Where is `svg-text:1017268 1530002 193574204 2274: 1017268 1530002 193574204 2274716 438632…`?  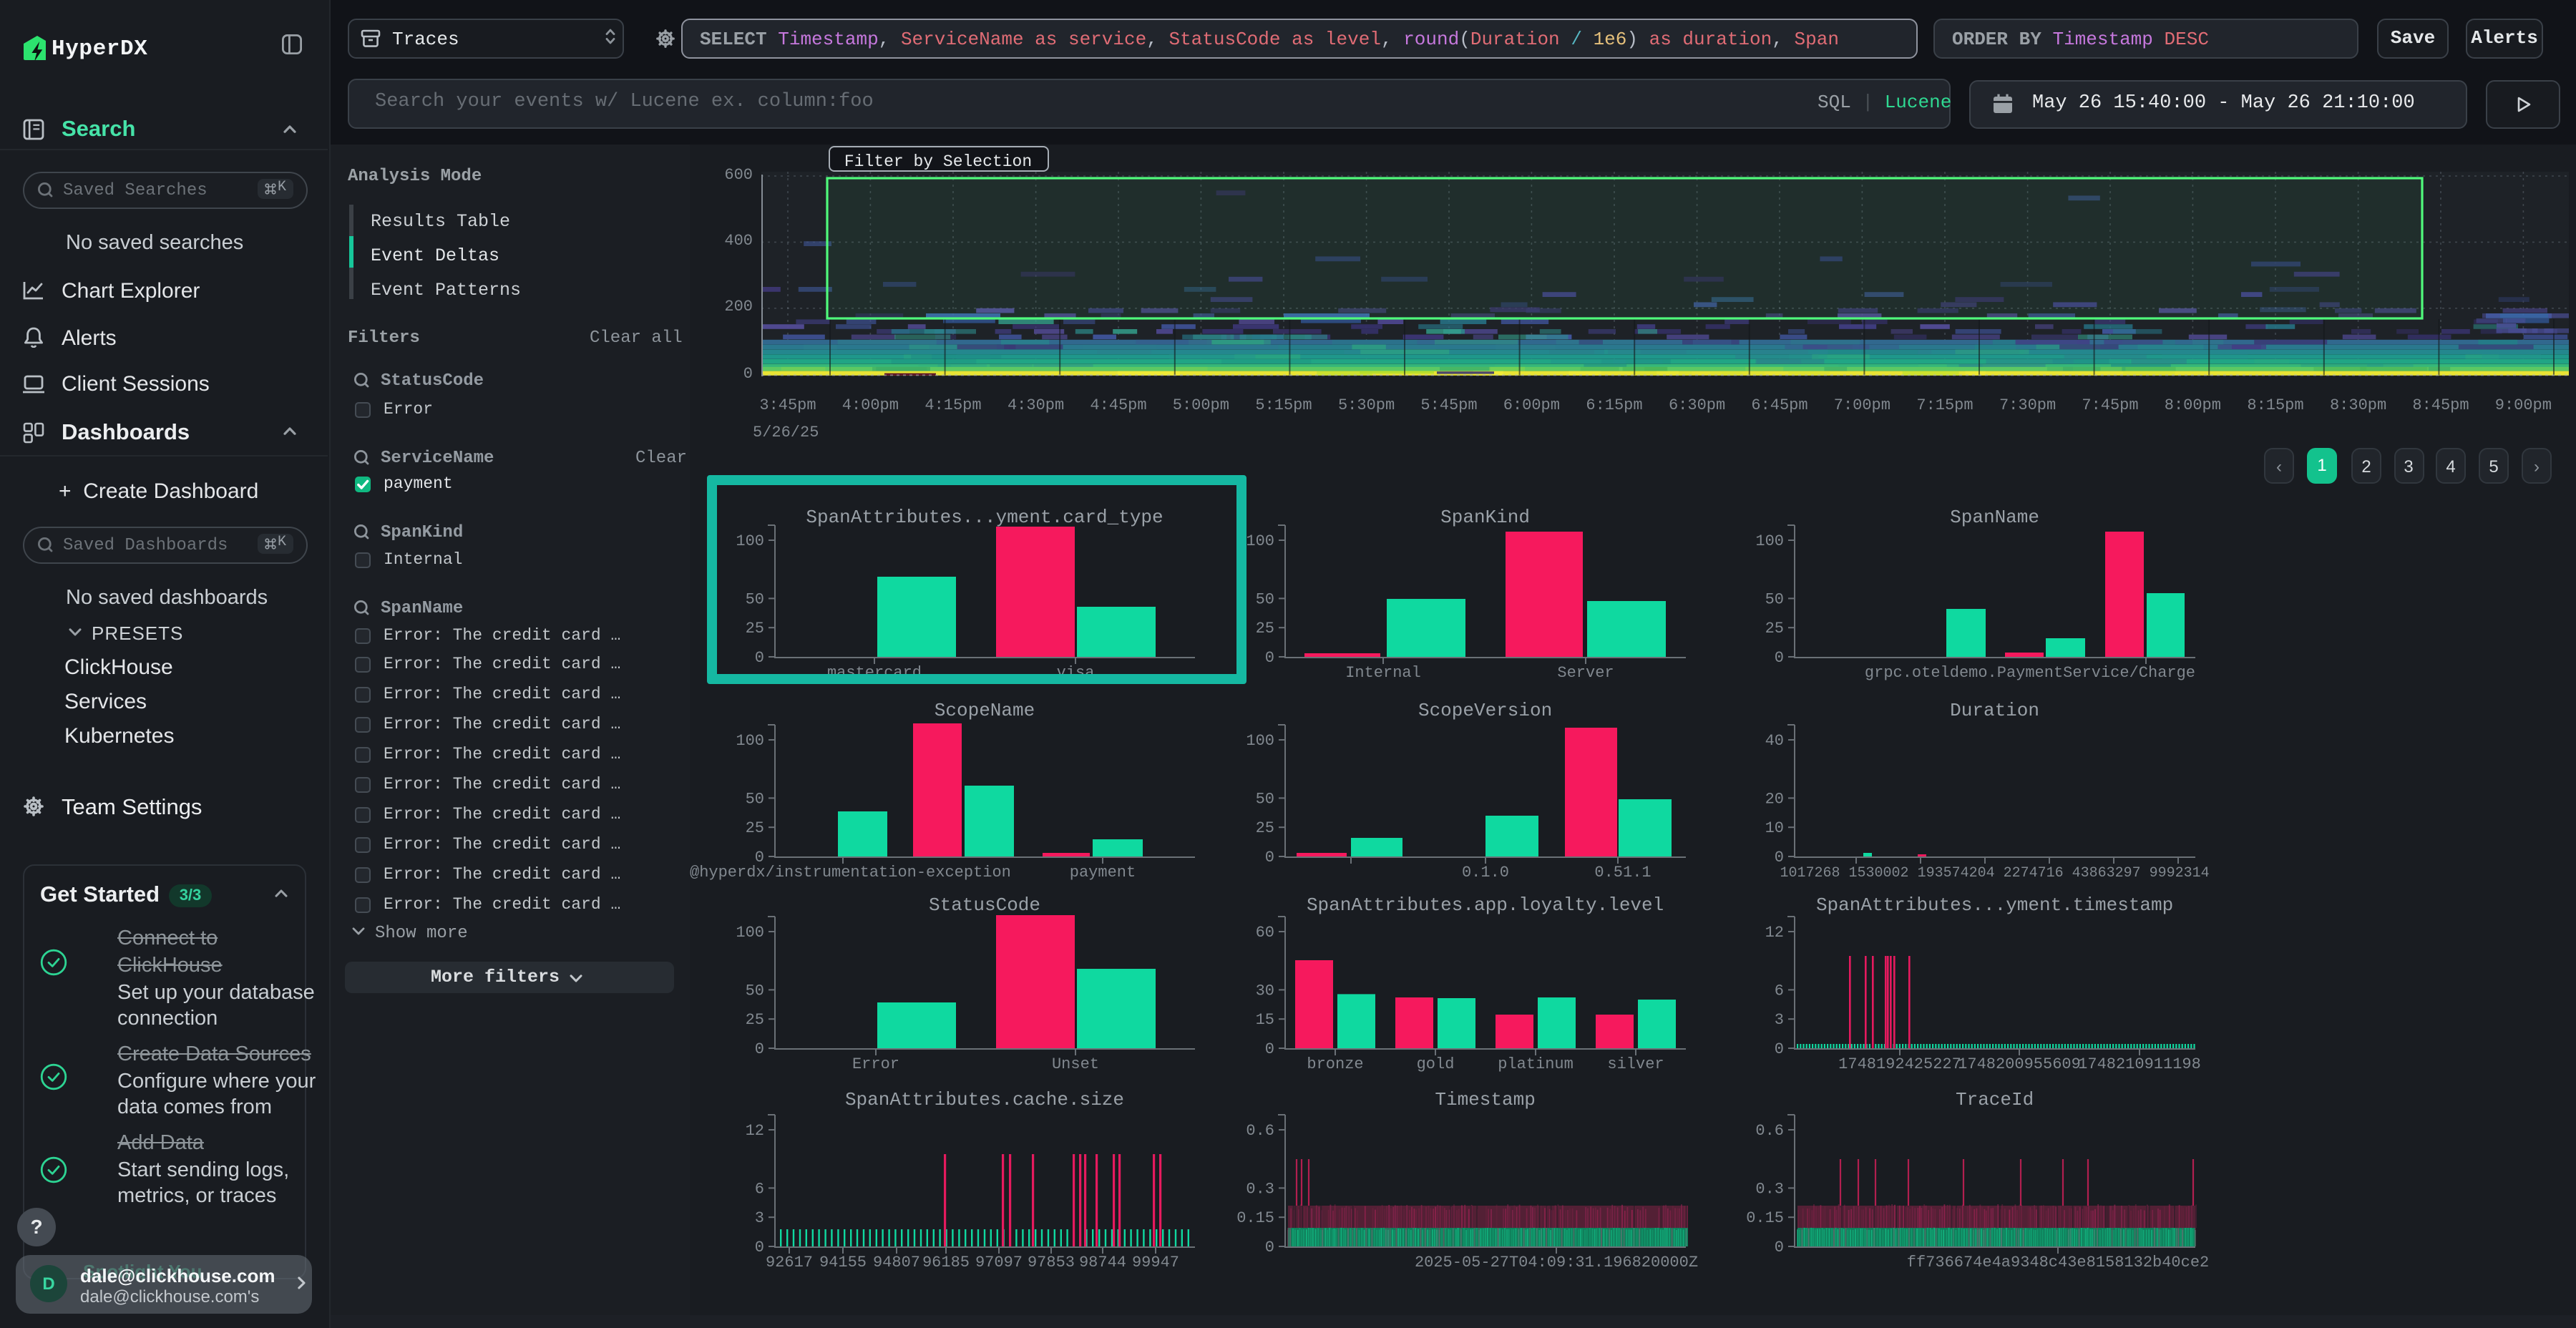 svg-text:1017268 1530002 193574204 2274: 1017268 1530002 193574204 2274716 438632… is located at coordinates (1995, 874).